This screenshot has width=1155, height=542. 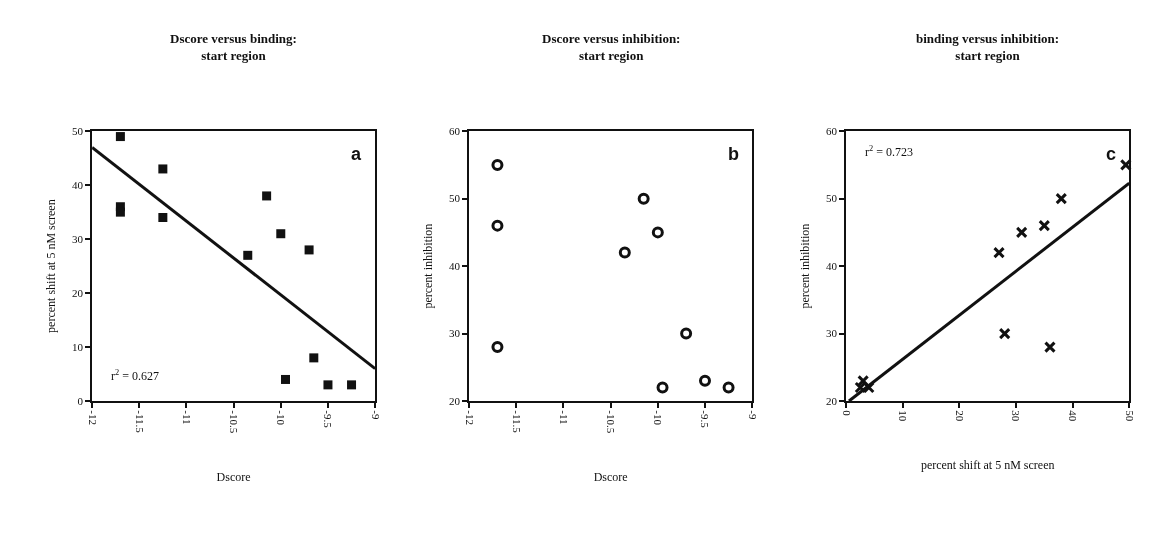 I want to click on x-tick-label: 30, so click(x=1016, y=416).